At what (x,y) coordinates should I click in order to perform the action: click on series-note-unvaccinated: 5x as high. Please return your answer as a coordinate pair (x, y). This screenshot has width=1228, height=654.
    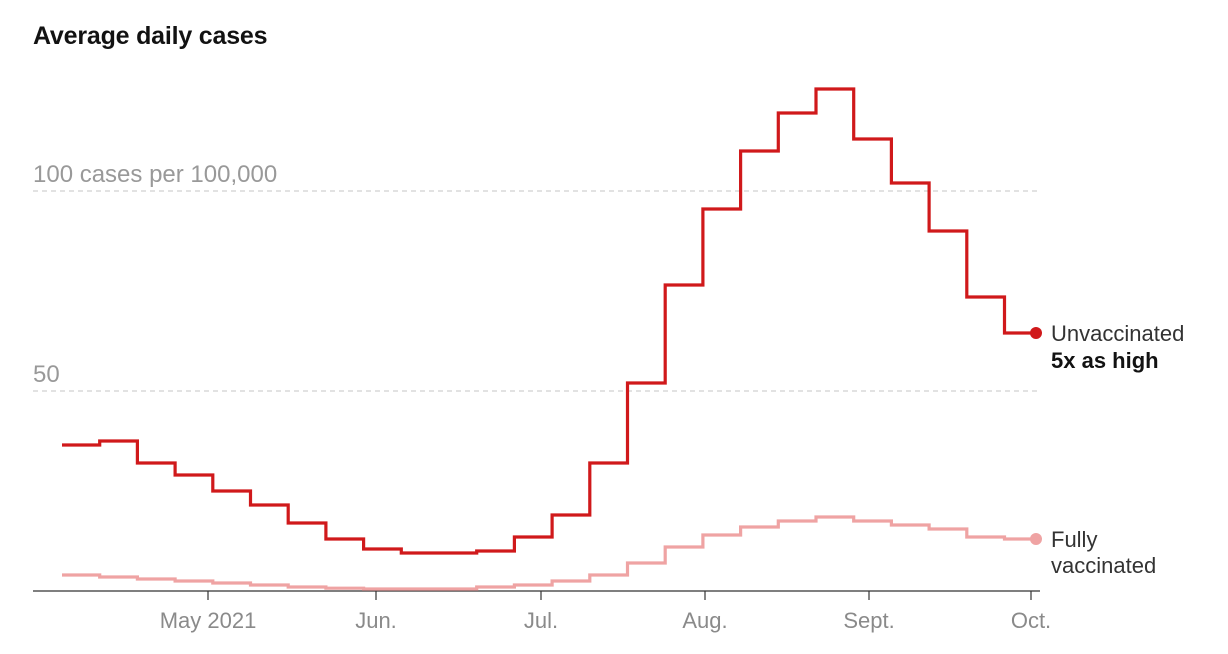
    Looking at the image, I should click on (1105, 360).